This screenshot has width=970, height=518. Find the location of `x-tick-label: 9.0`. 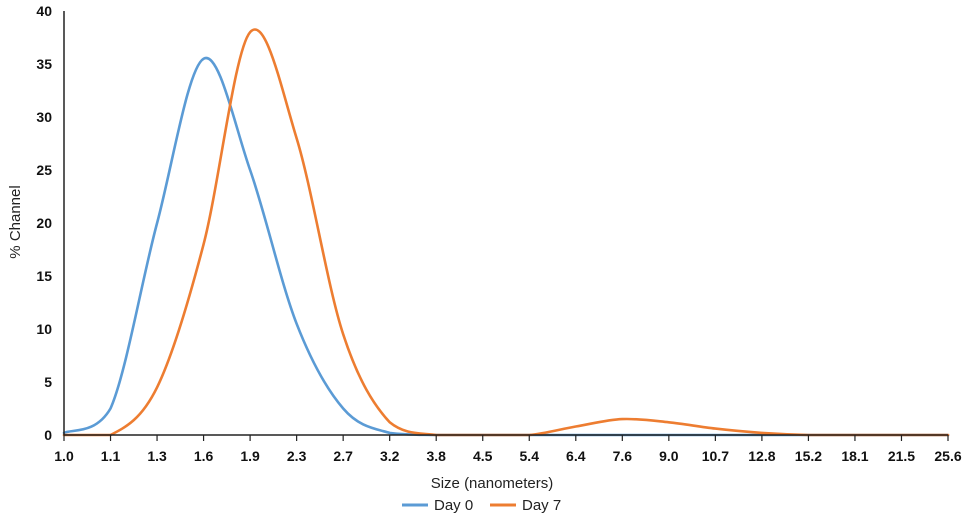

x-tick-label: 9.0 is located at coordinates (669, 456).